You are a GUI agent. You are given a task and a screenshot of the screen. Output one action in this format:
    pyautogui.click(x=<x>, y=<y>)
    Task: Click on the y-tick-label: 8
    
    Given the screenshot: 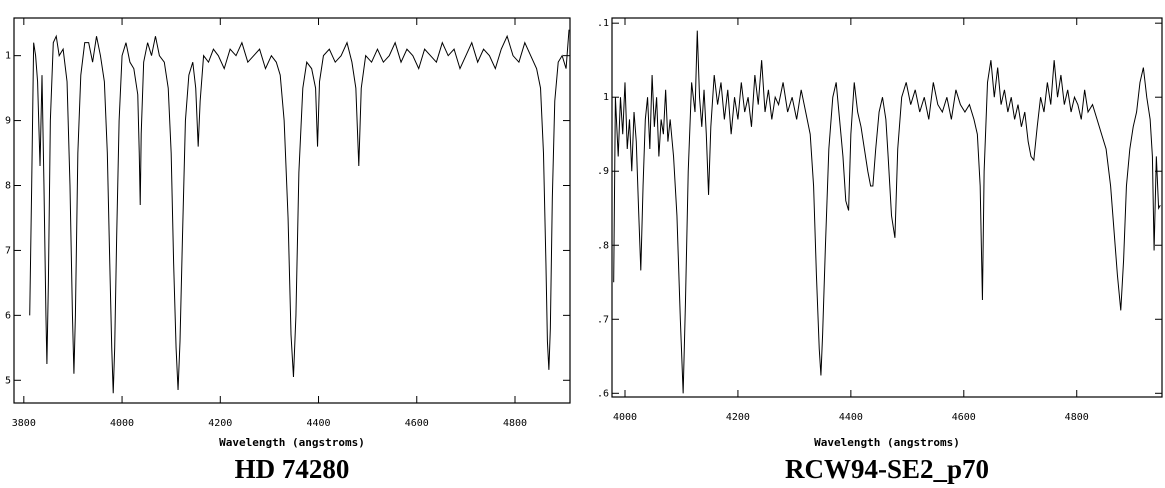 What is the action you would take?
    pyautogui.click(x=8, y=186)
    